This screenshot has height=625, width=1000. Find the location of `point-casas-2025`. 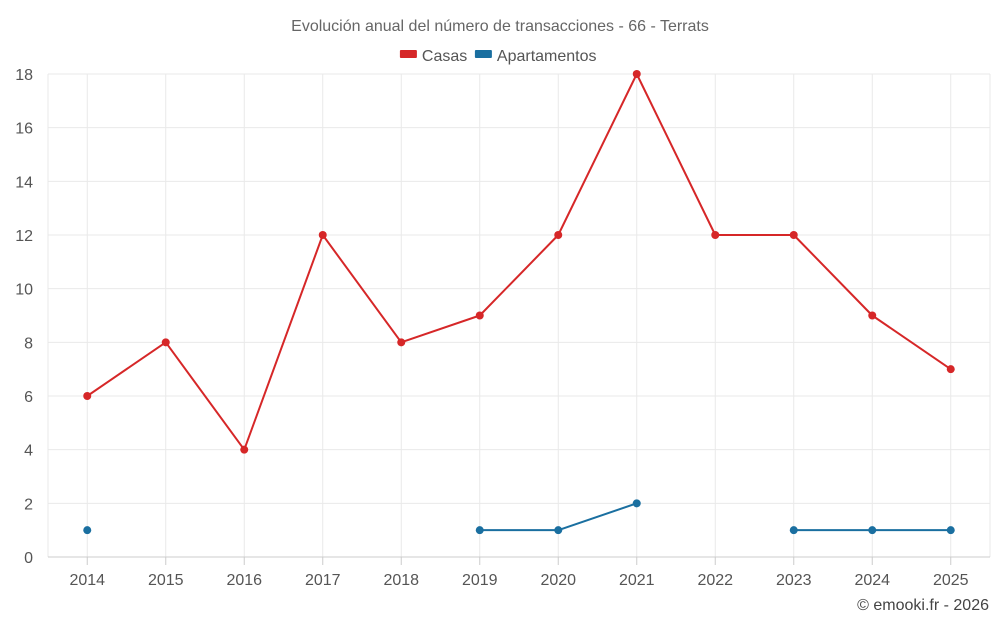

point-casas-2025 is located at coordinates (950, 369).